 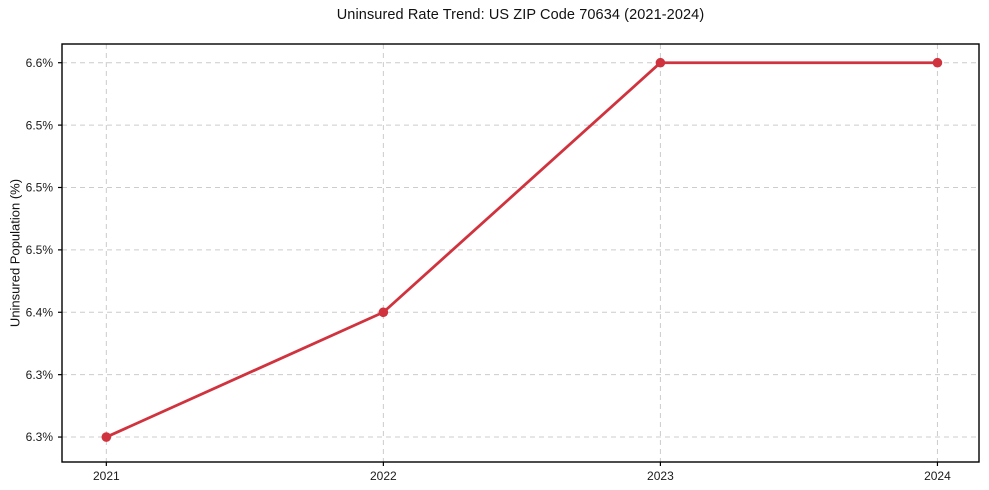 What do you see at coordinates (660, 476) in the screenshot?
I see `x-tick-label: 2023` at bounding box center [660, 476].